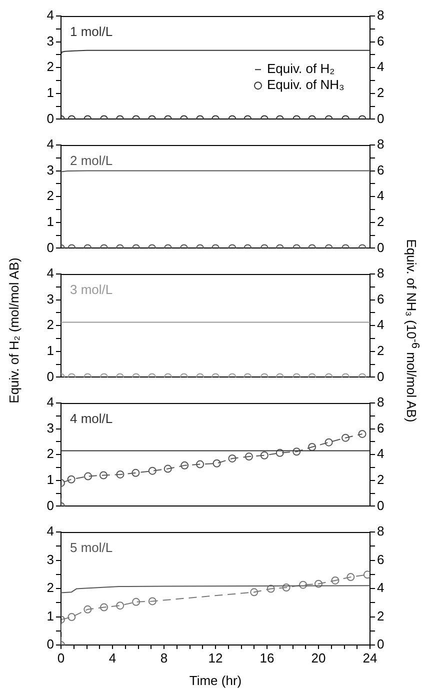 This screenshot has width=425, height=689. Describe the element at coordinates (91, 289) in the screenshot. I see `text: 3 mol/L` at that location.